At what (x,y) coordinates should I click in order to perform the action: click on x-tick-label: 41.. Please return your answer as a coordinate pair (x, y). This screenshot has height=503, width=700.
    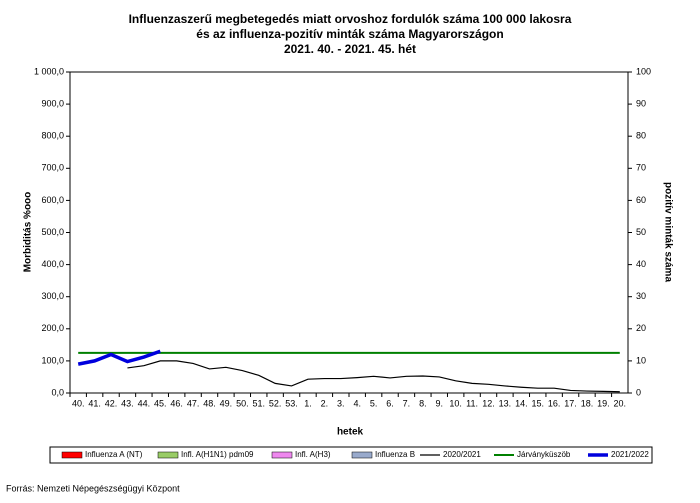
    Looking at the image, I should click on (94, 403).